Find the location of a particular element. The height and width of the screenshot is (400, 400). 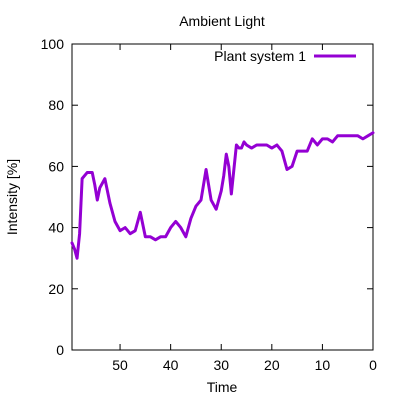

y-axis-label: Intensity [%] is located at coordinates (12, 197).